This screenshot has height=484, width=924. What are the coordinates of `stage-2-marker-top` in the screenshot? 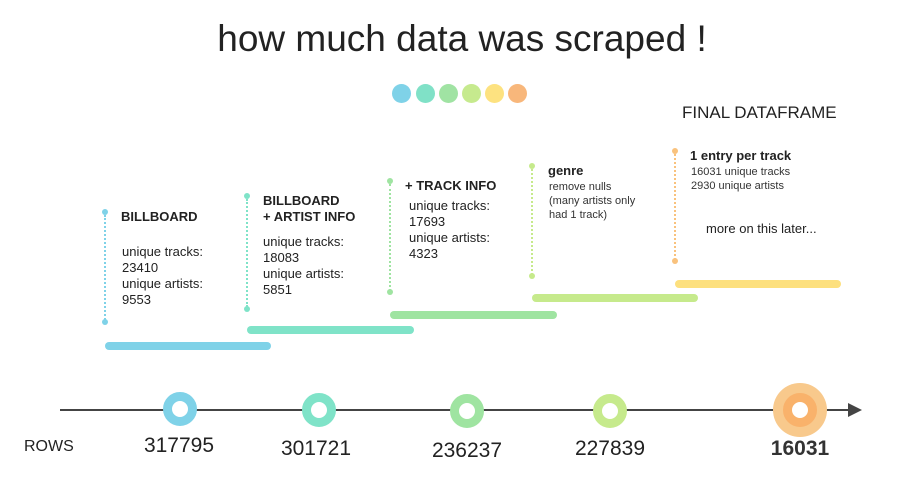 It's located at (247, 196).